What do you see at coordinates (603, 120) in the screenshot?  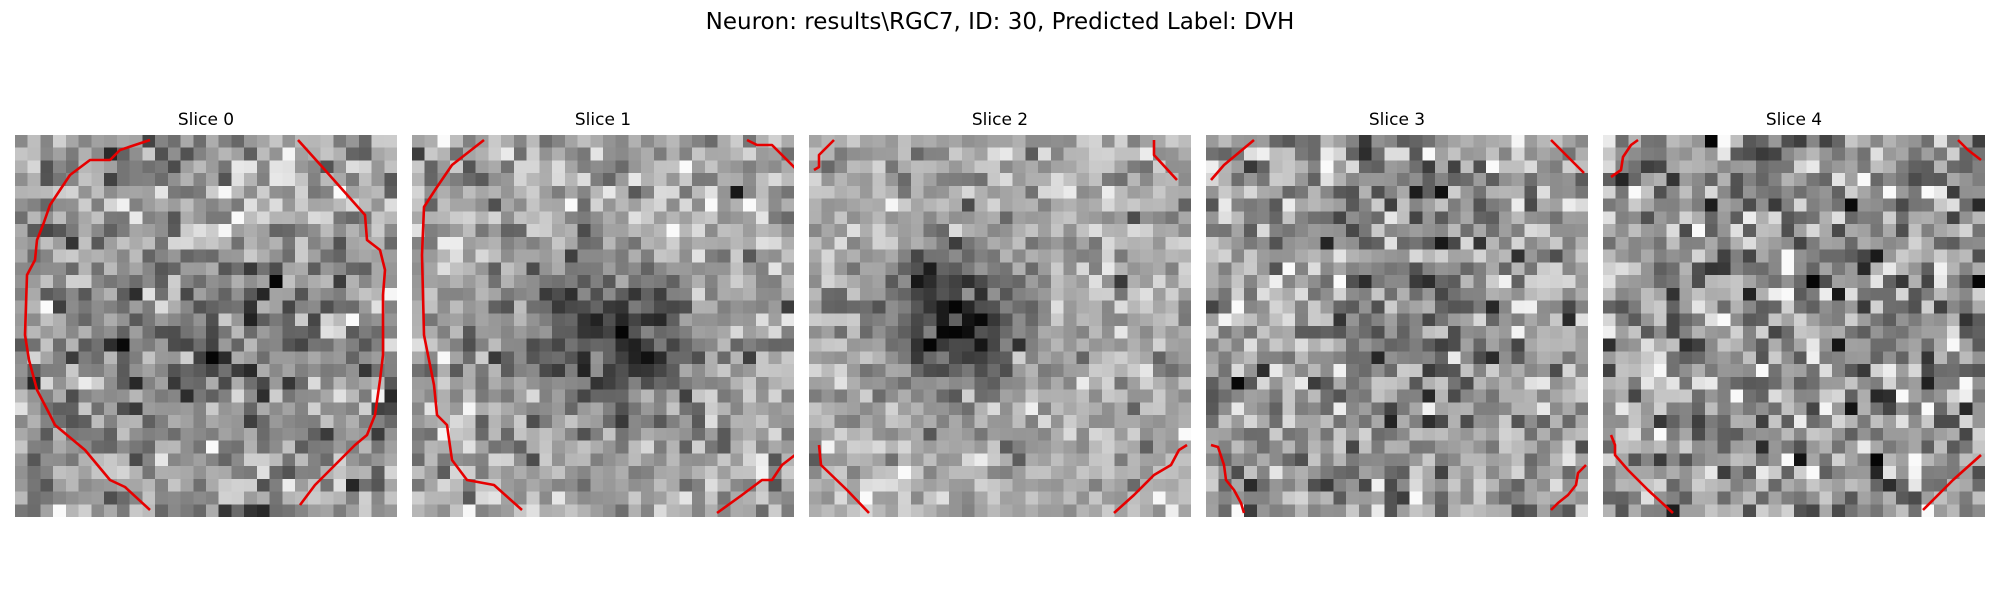 I see `slice-title-1: Slice 1` at bounding box center [603, 120].